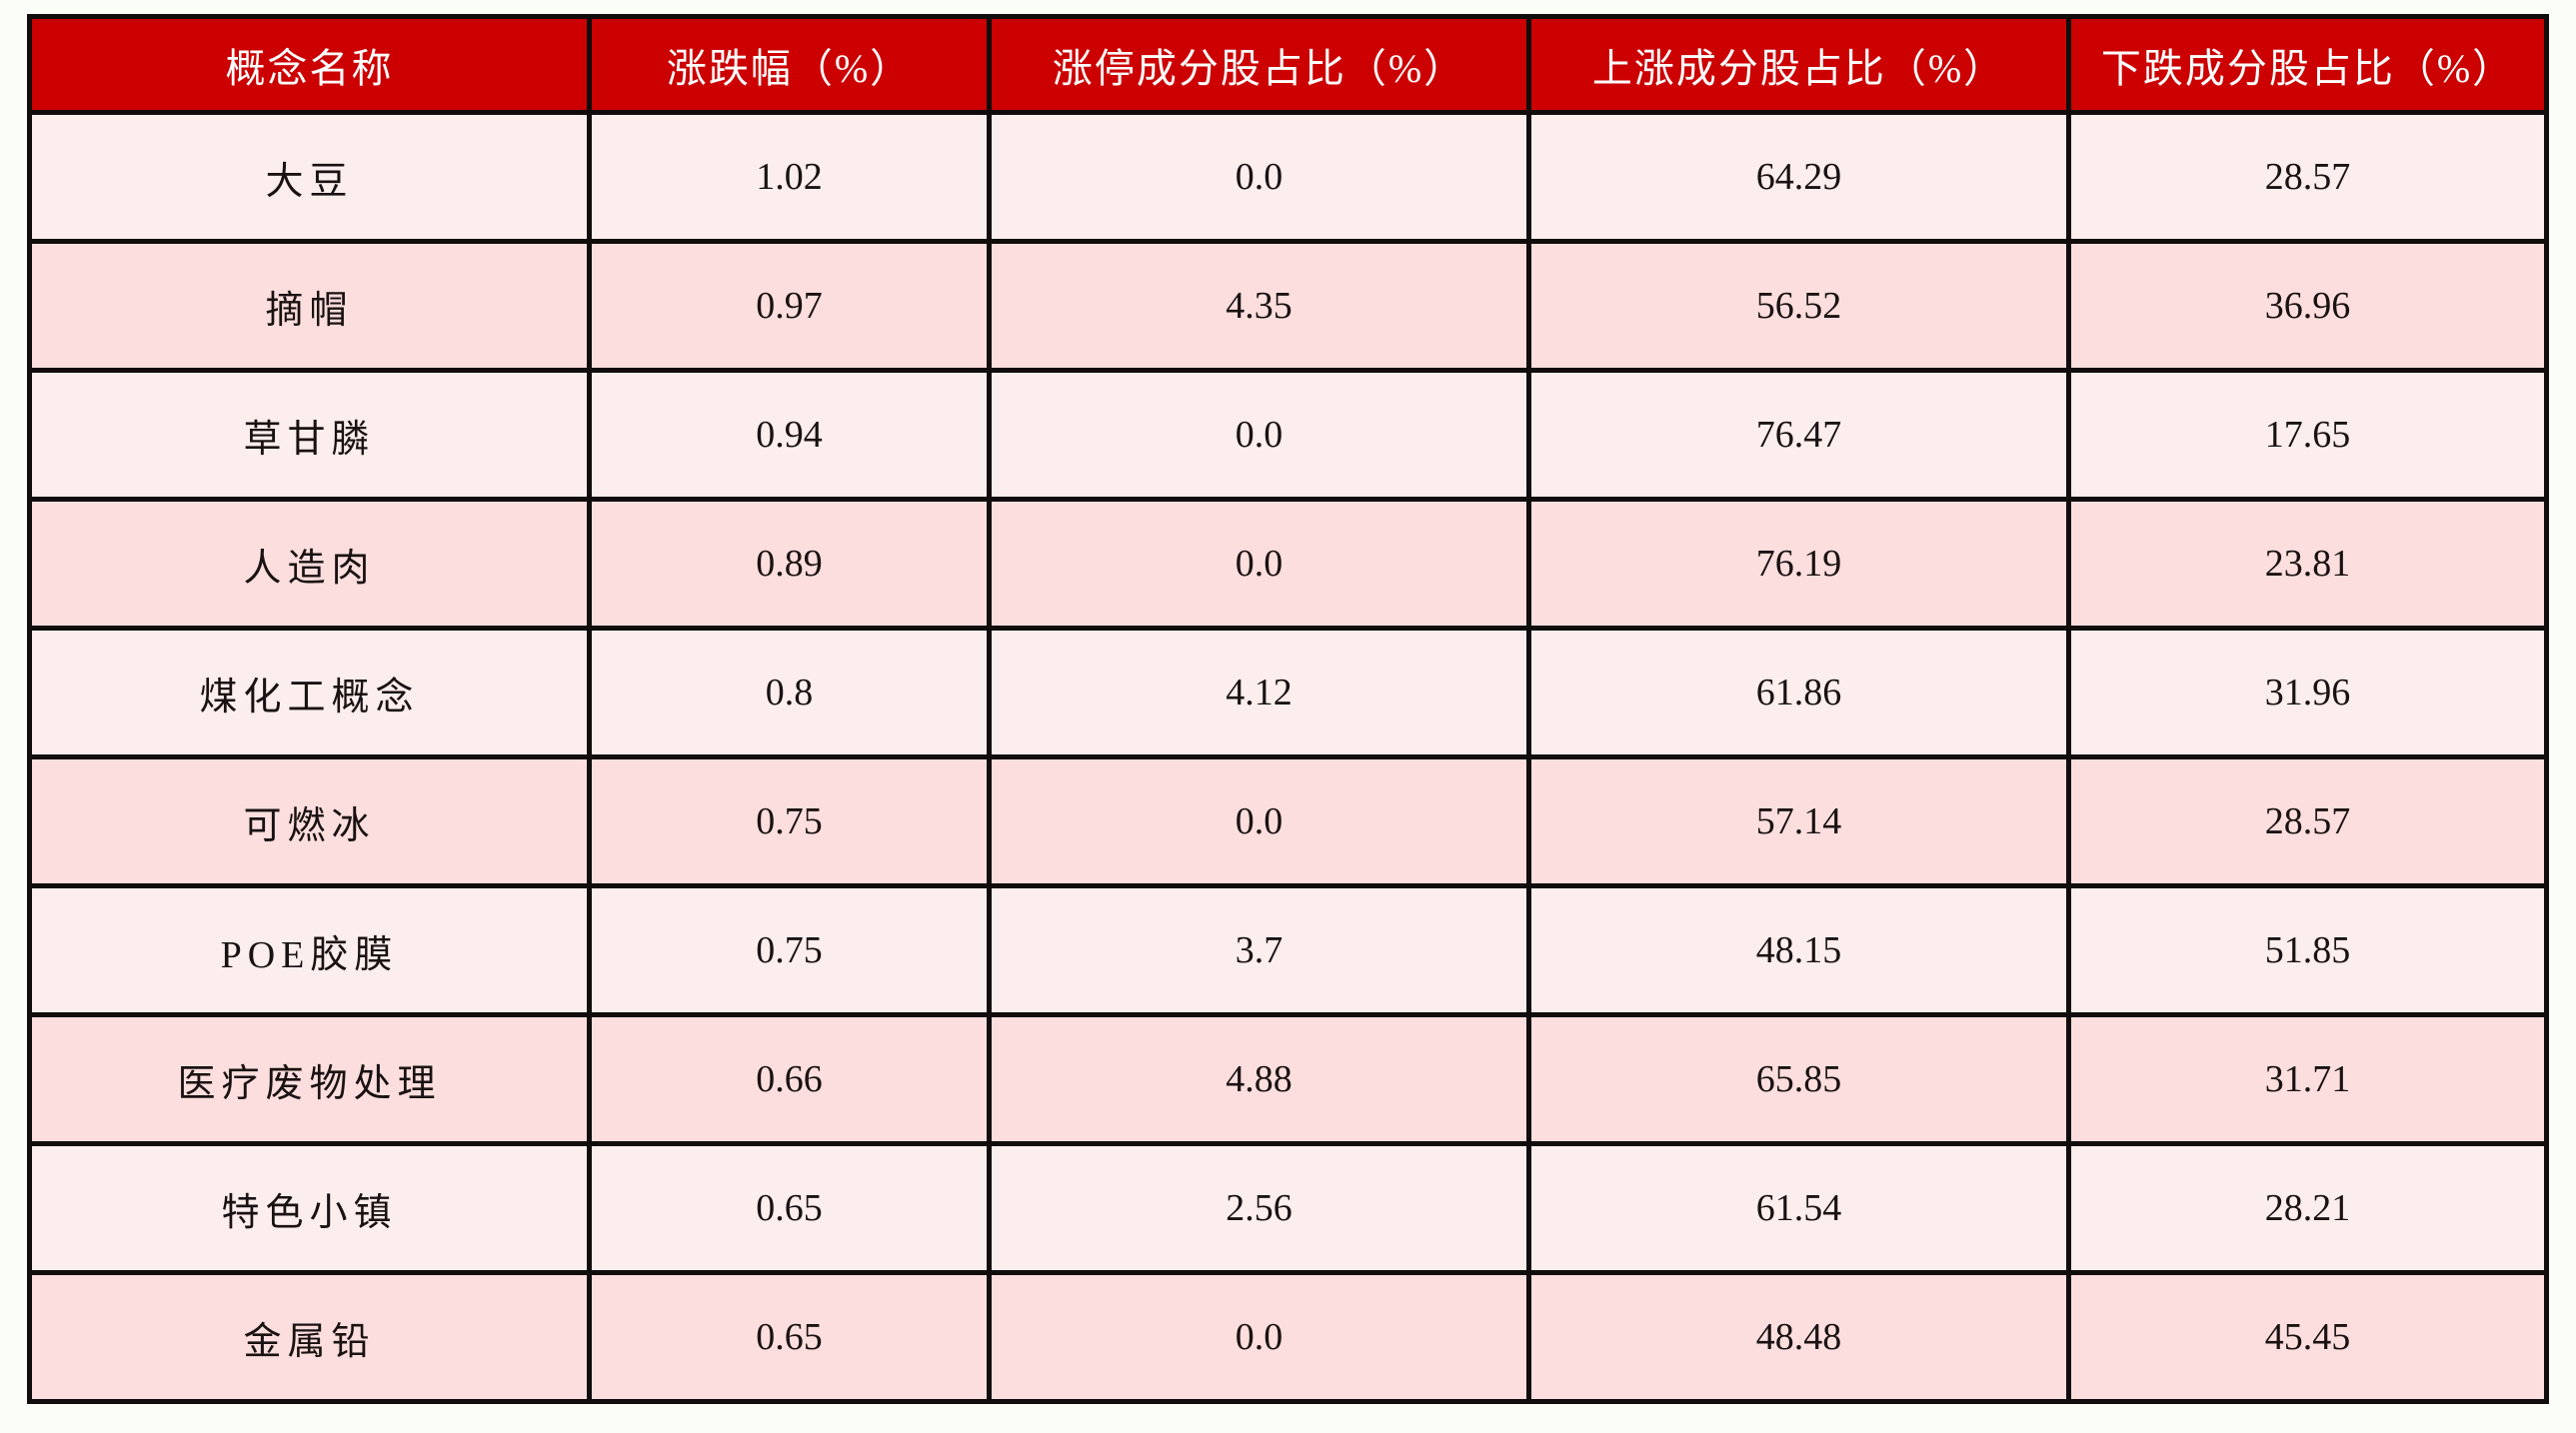  I want to click on cell-limitup-ratio: 4.12, so click(1259, 692).